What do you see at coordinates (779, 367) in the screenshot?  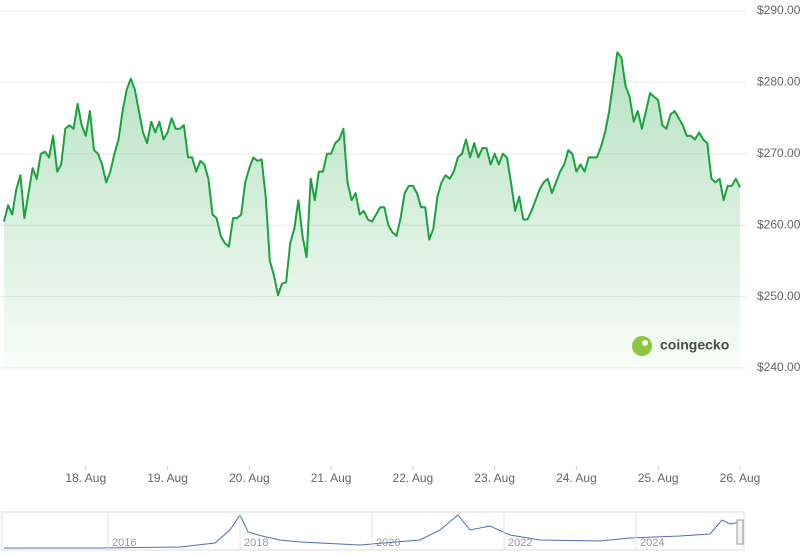 I see `y-tick-label: $240.00` at bounding box center [779, 367].